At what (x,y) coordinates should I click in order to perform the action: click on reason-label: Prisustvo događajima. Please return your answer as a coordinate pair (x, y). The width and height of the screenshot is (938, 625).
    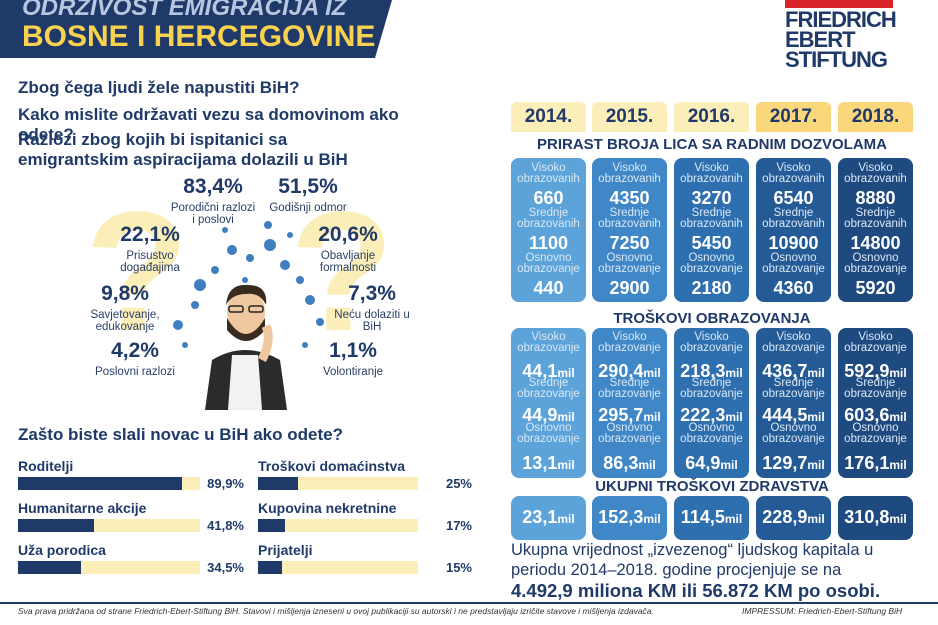
    Looking at the image, I should click on (150, 262).